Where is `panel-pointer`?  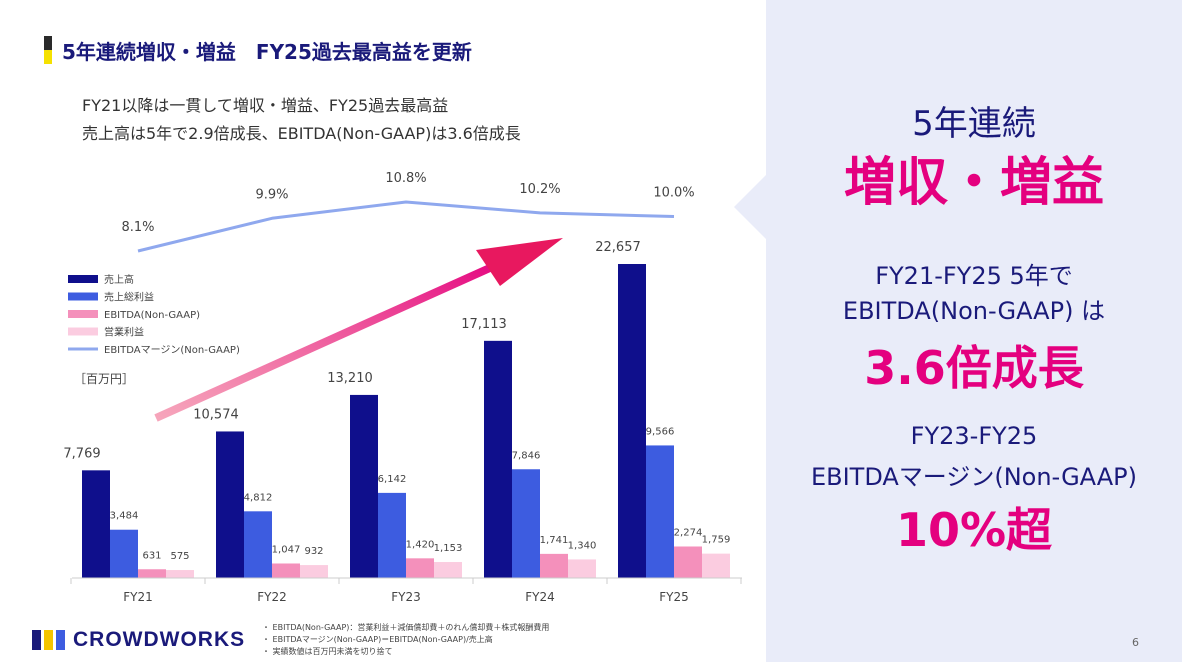
panel-pointer is located at coordinates (750, 207).